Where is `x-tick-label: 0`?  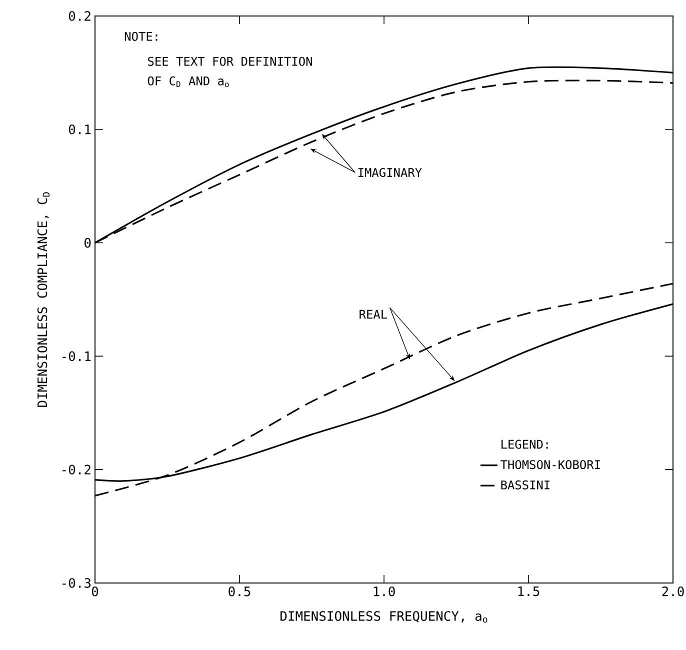 x-tick-label: 0 is located at coordinates (95, 591).